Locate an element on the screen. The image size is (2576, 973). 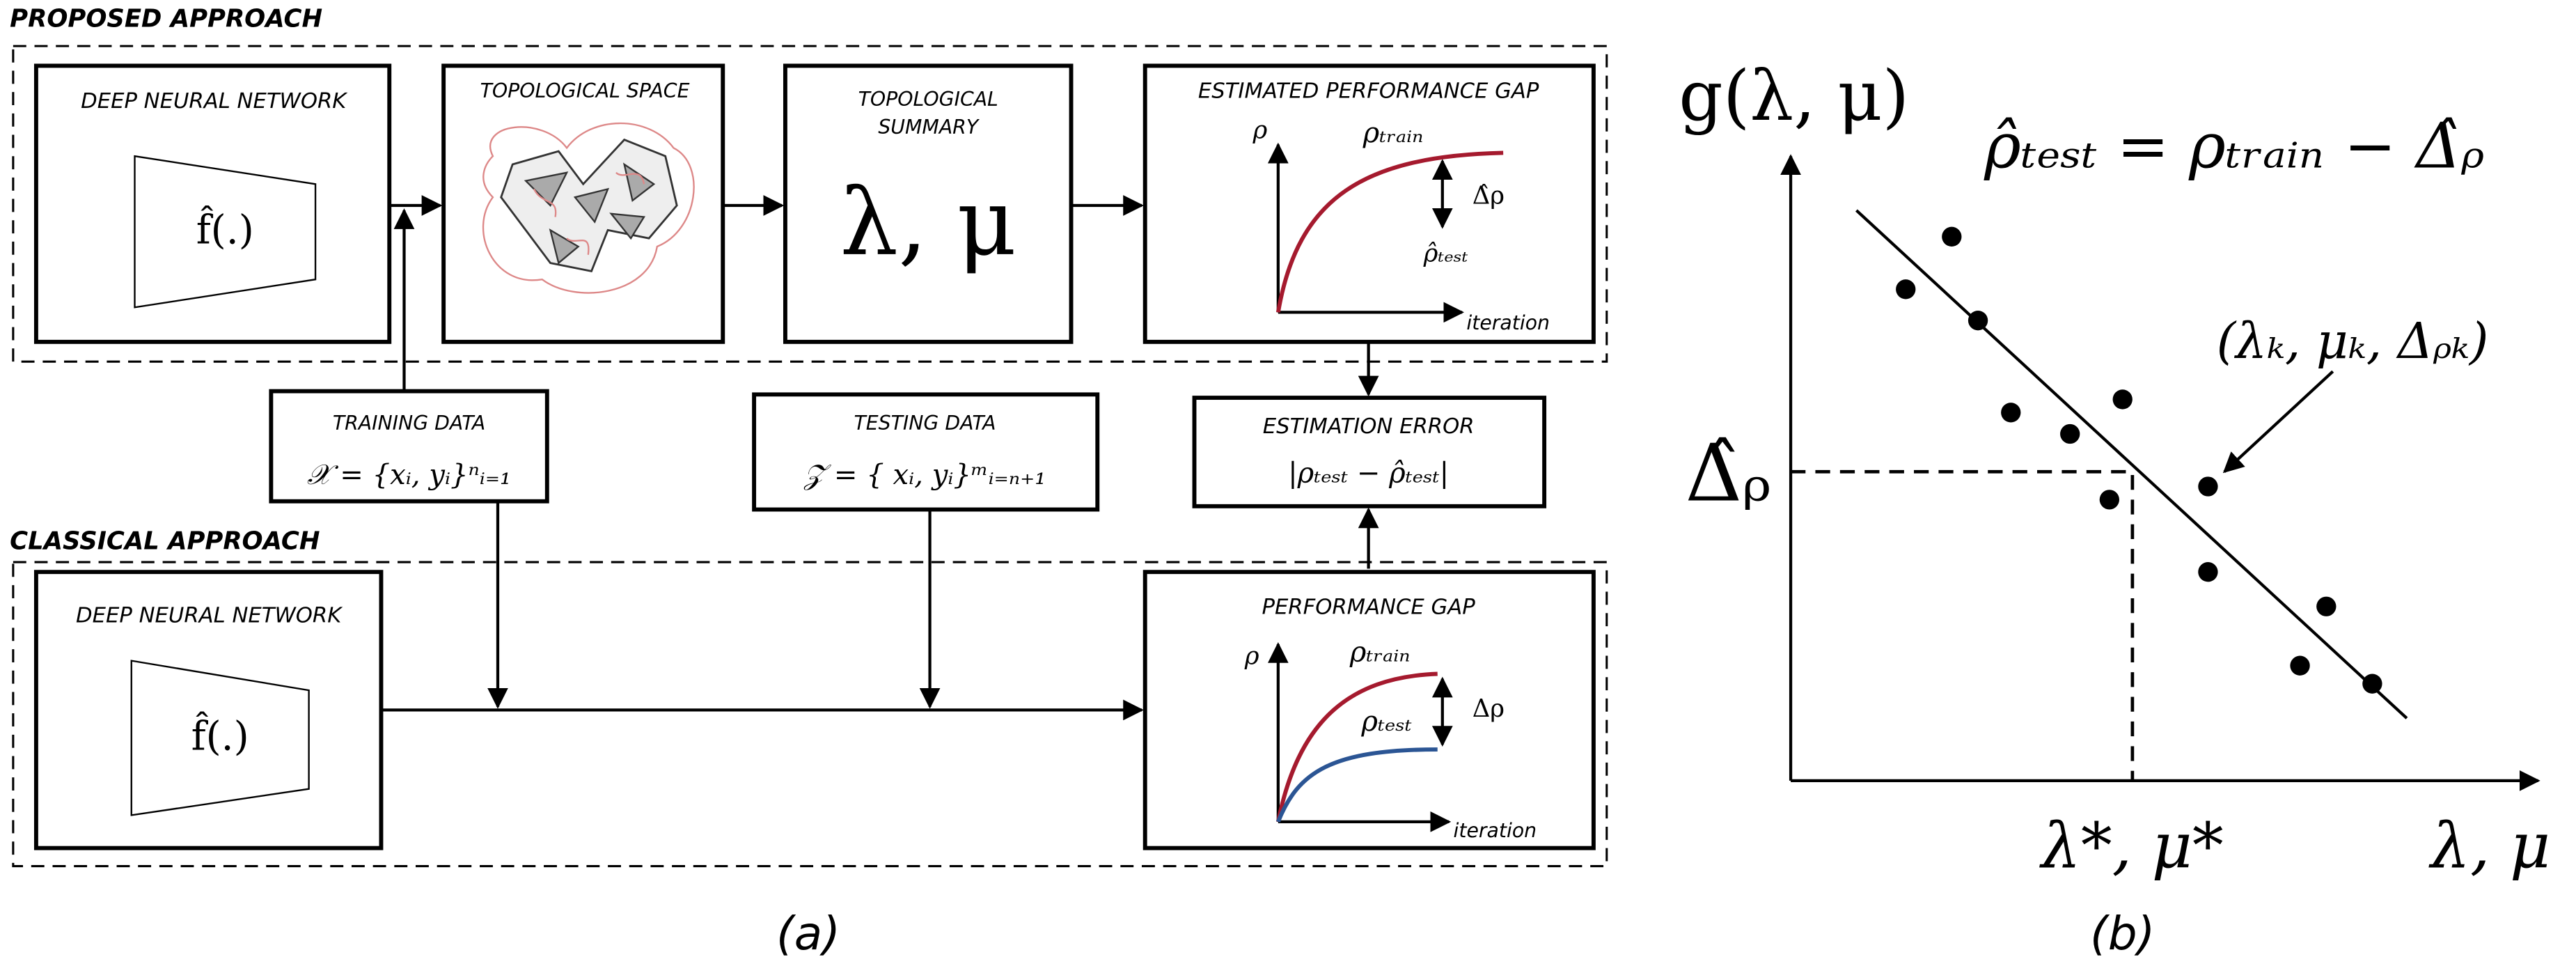
complex-illustration is located at coordinates (588, 208).